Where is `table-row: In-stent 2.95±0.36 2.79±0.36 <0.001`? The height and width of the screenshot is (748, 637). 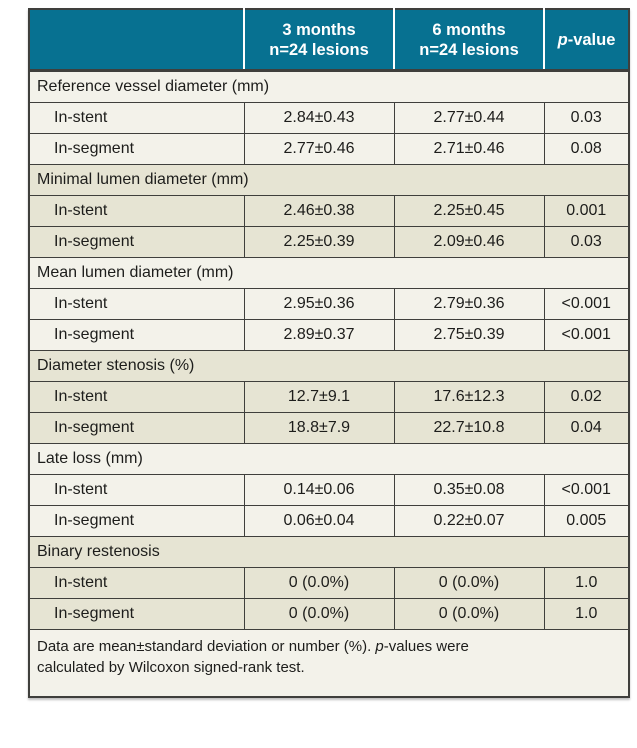 table-row: In-stent 2.95±0.36 2.79±0.36 <0.001 is located at coordinates (329, 304).